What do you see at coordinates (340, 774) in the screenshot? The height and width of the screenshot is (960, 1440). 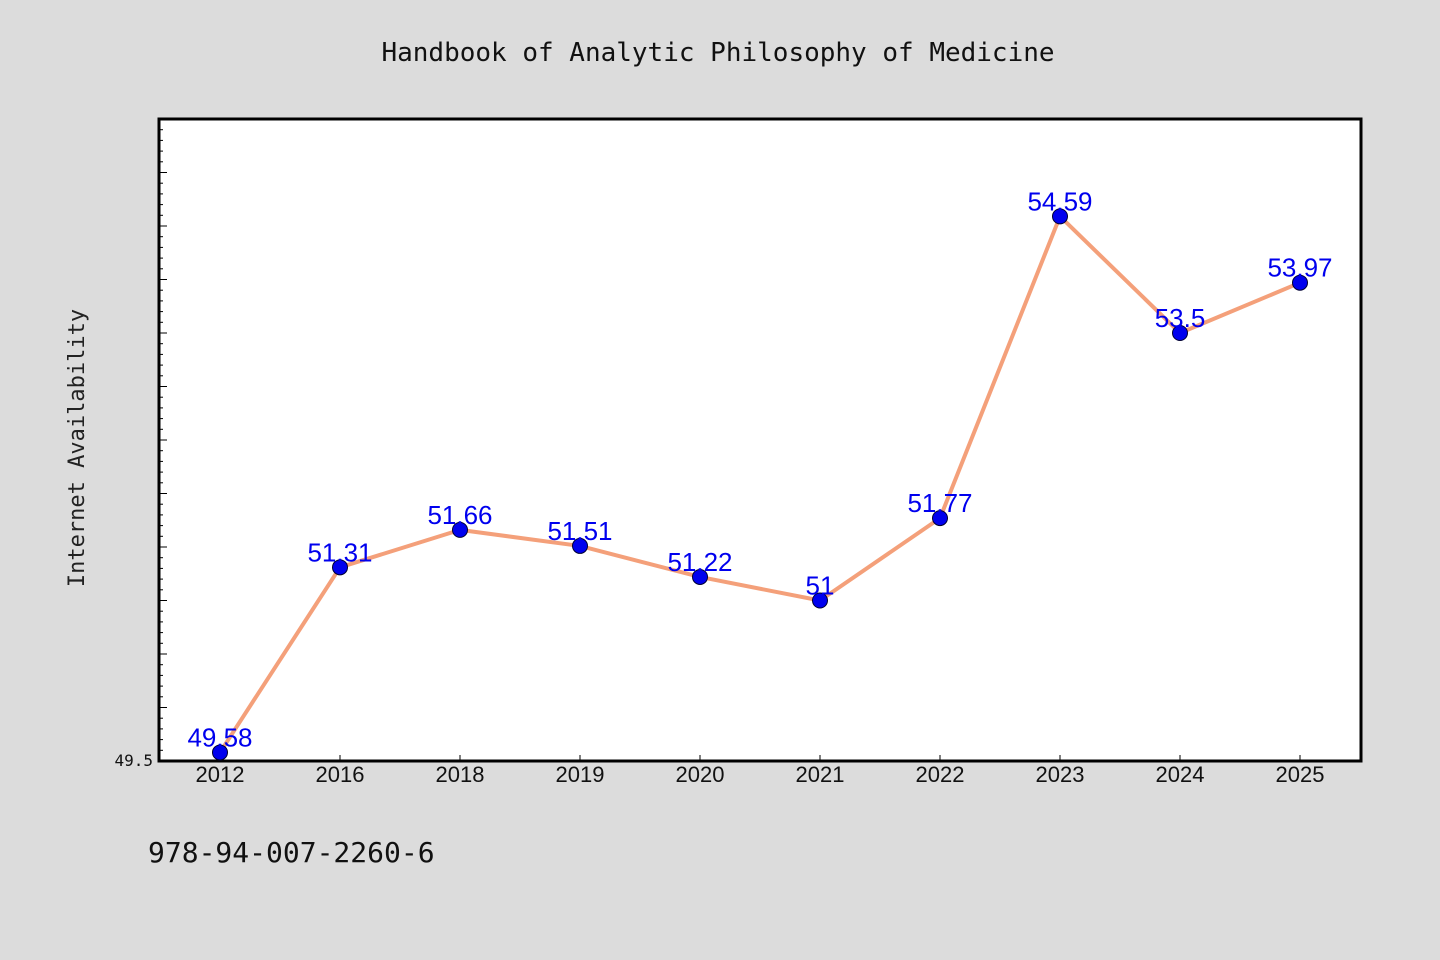 I see `x-tick-label: 2016` at bounding box center [340, 774].